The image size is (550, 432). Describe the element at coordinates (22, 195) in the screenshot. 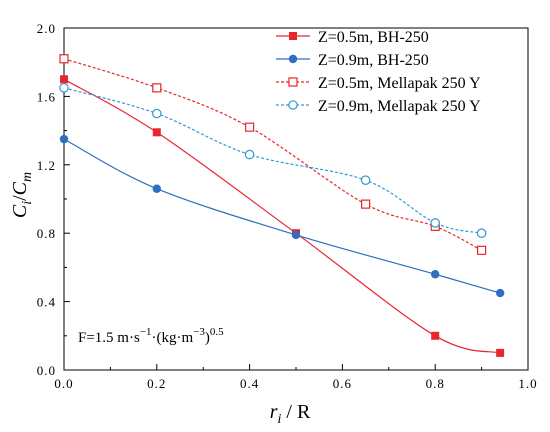

I see `y-axis-title: Ci/Cm` at that location.